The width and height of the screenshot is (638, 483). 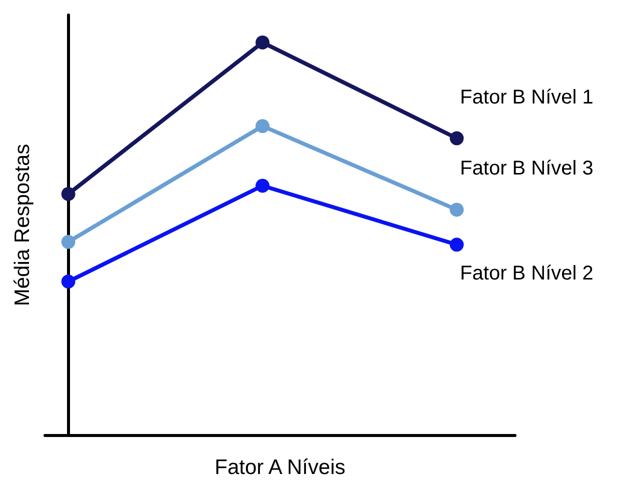 I want to click on series-label: Fator B Nível 2, so click(x=527, y=273).